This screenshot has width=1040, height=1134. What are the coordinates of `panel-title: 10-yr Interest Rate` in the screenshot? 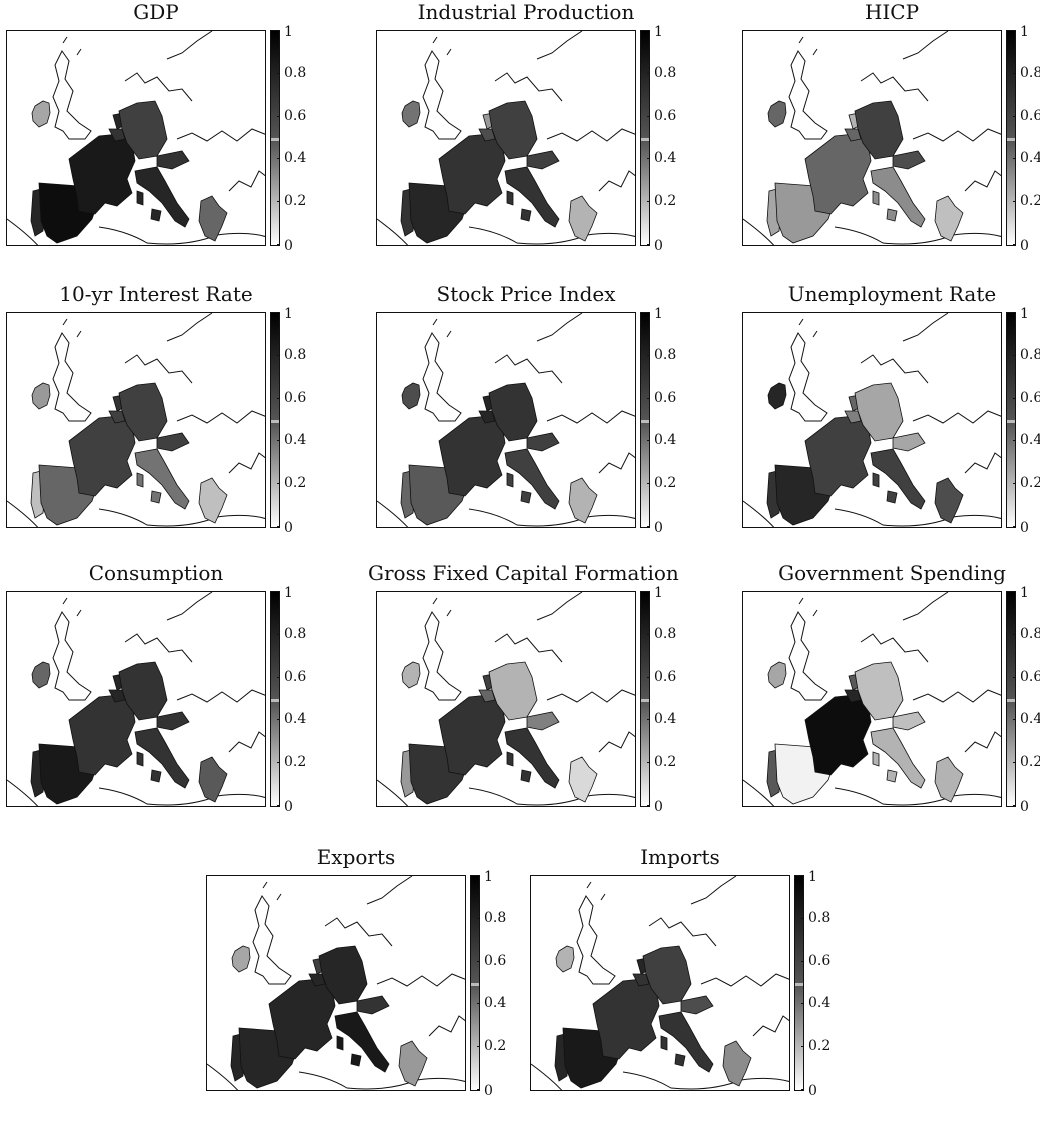 It's located at (156, 294).